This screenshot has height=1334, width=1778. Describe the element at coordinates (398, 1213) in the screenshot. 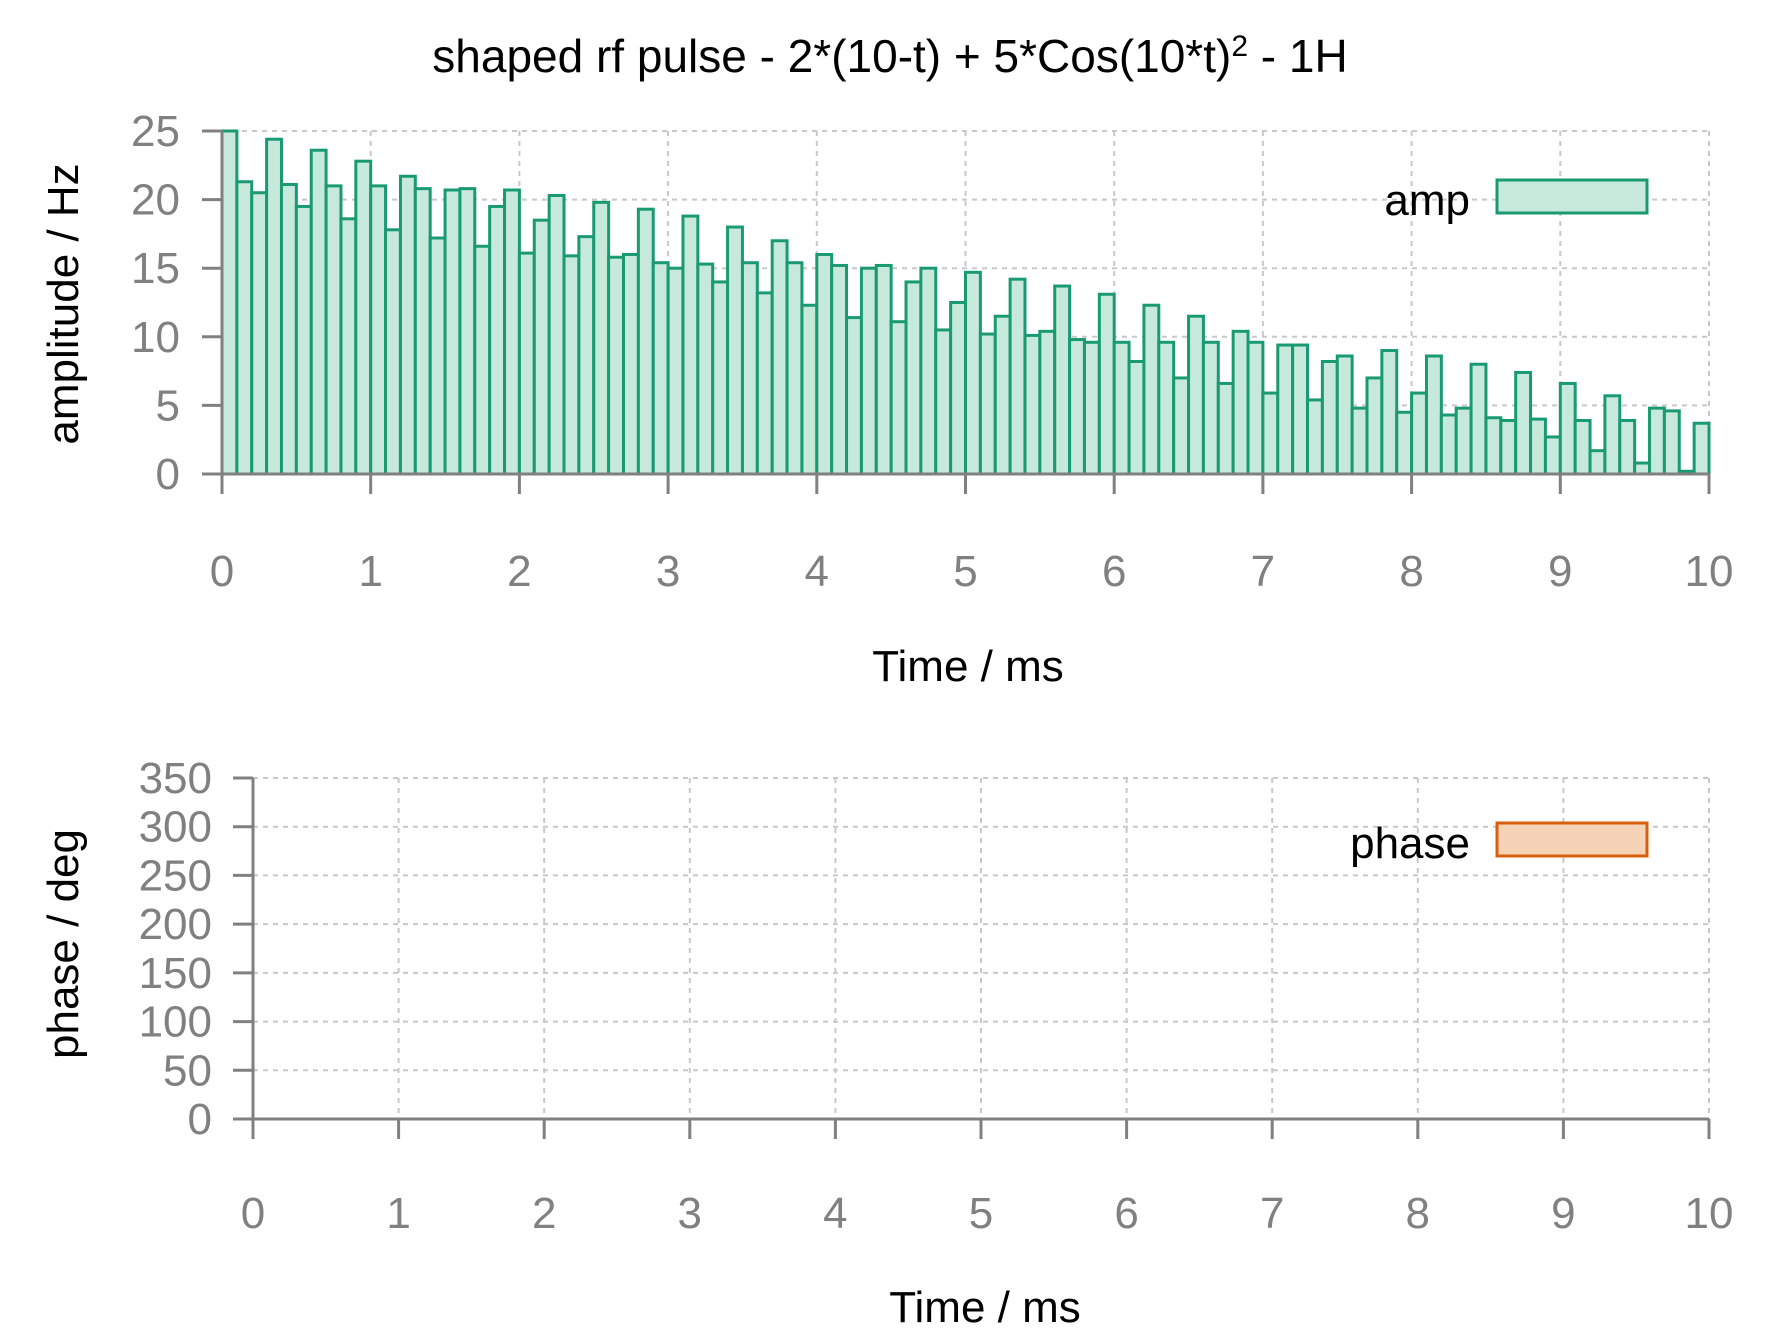

I see `x-tick-label: 1` at that location.